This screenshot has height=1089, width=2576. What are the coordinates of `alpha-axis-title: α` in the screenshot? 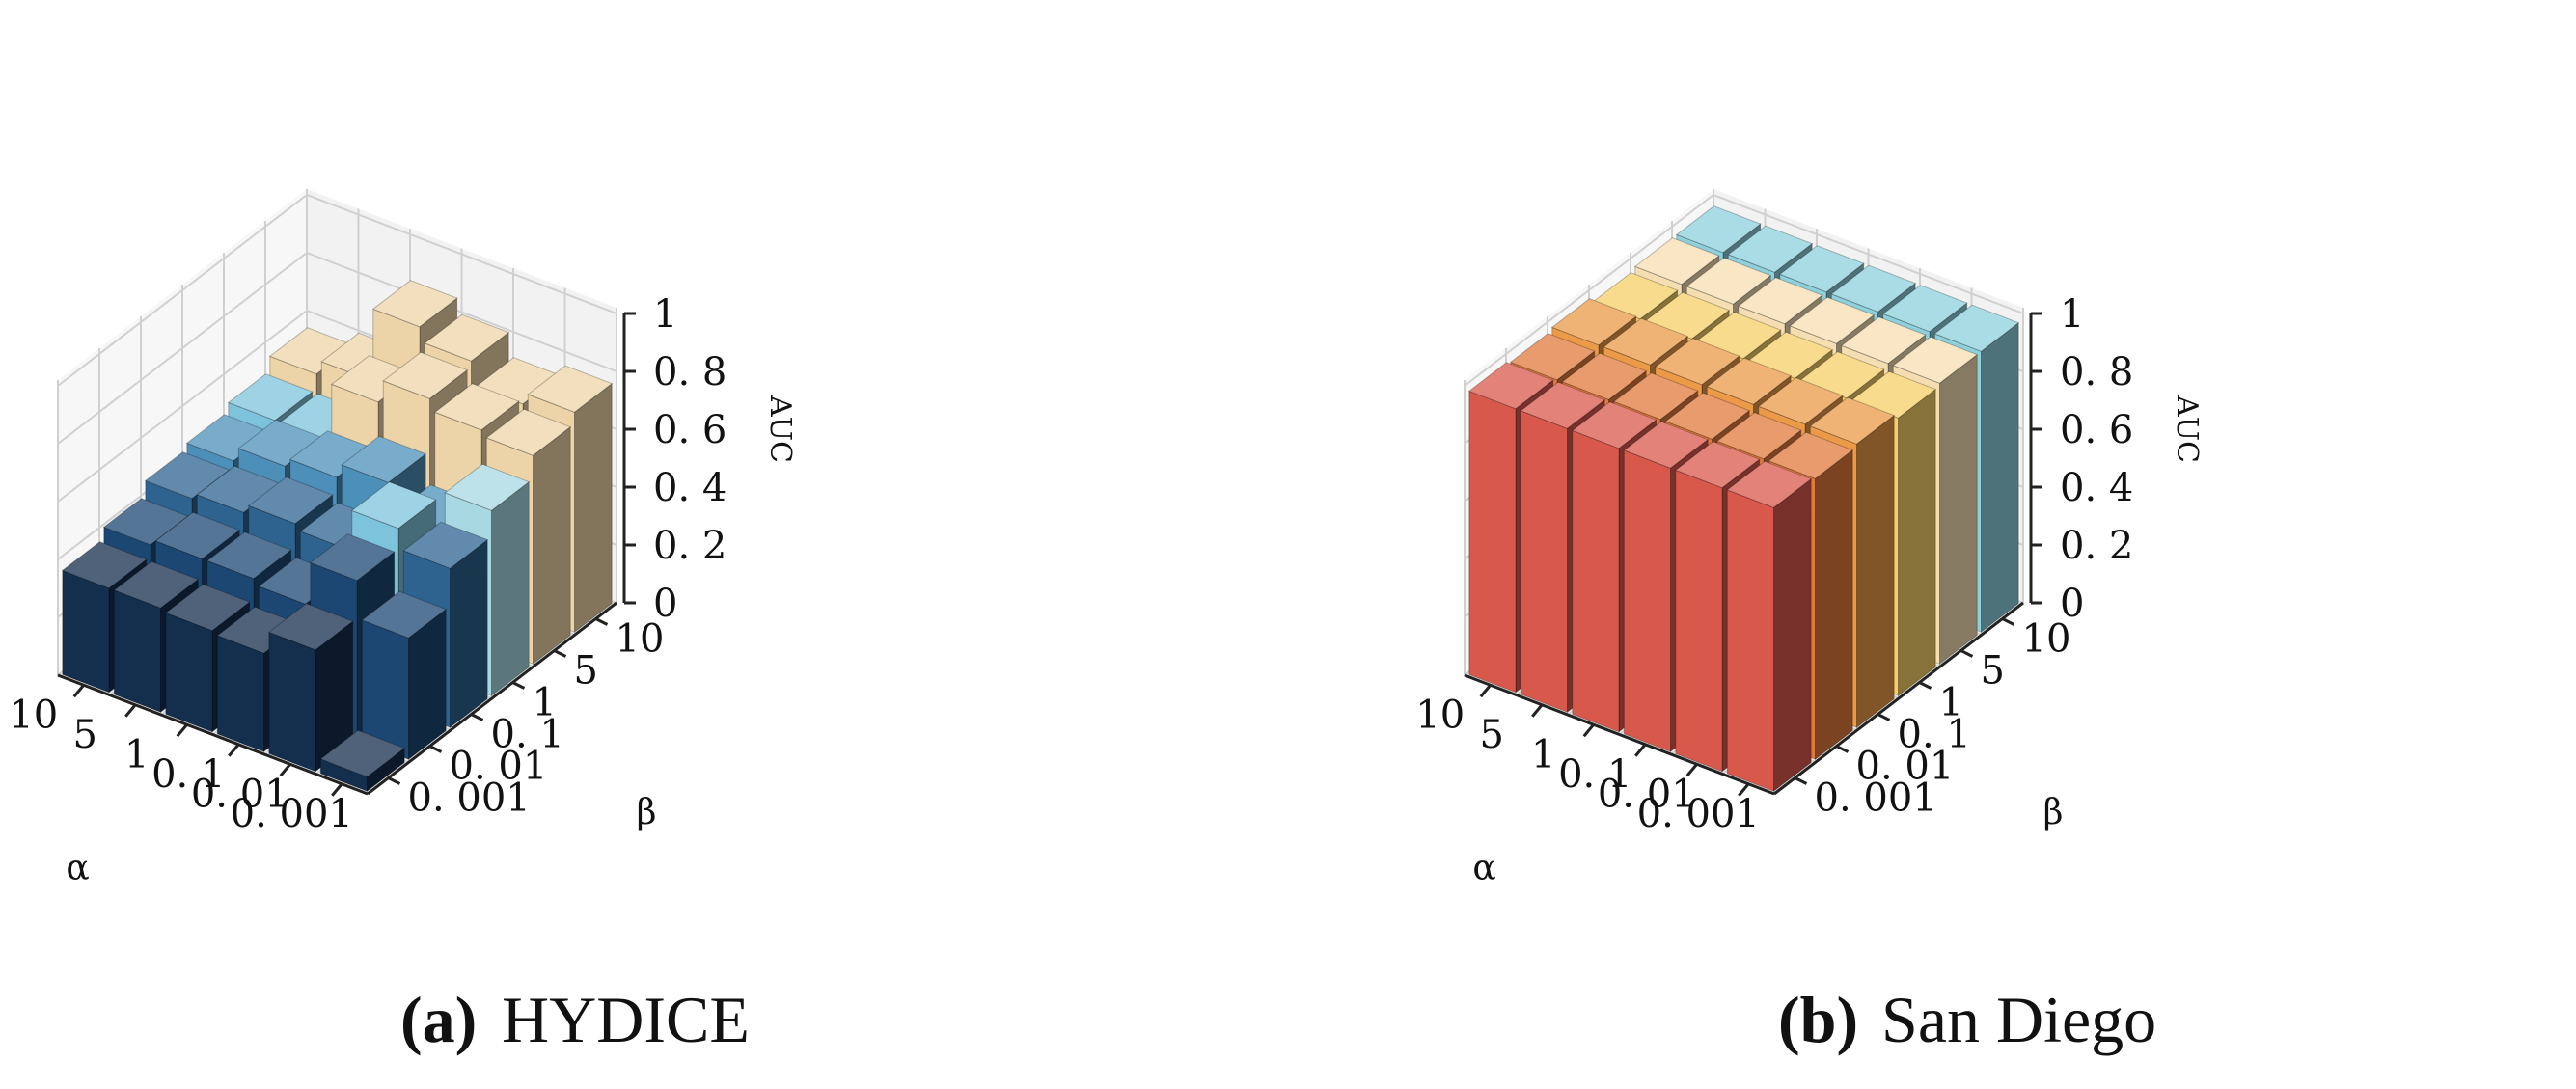 It's located at (78, 869).